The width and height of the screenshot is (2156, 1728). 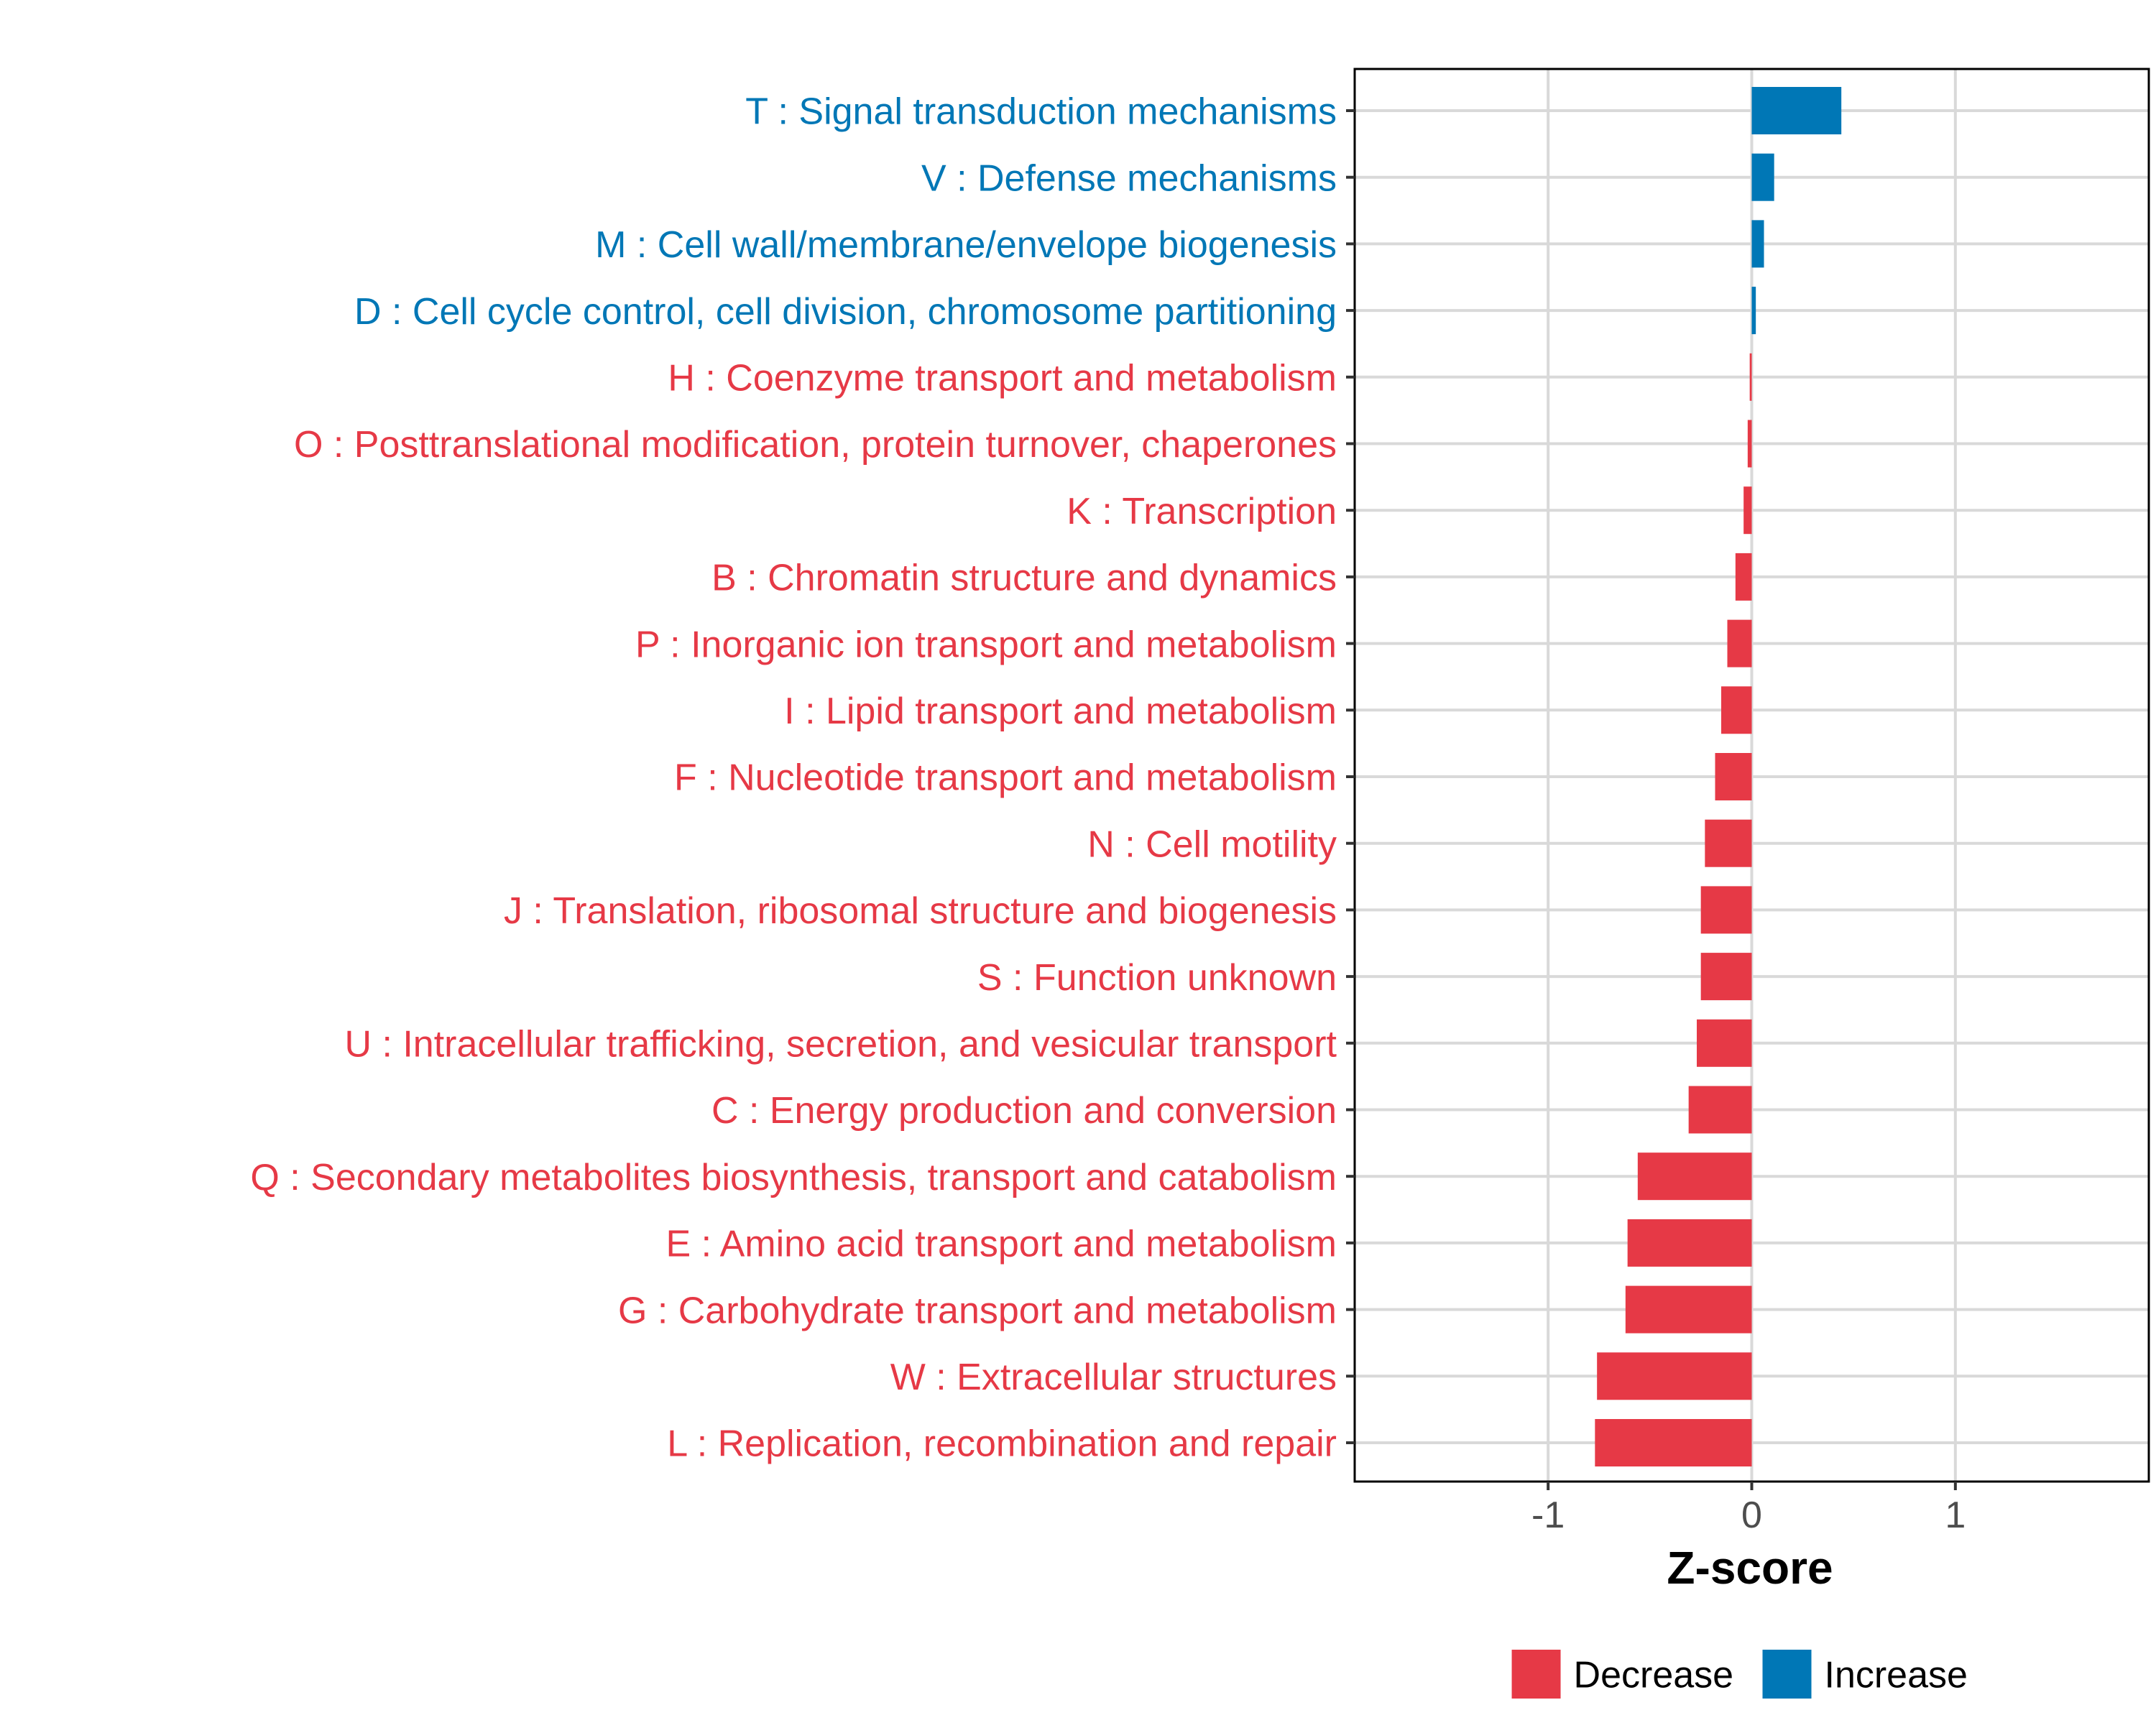 What do you see at coordinates (1726, 977) in the screenshot?
I see `bar-s` at bounding box center [1726, 977].